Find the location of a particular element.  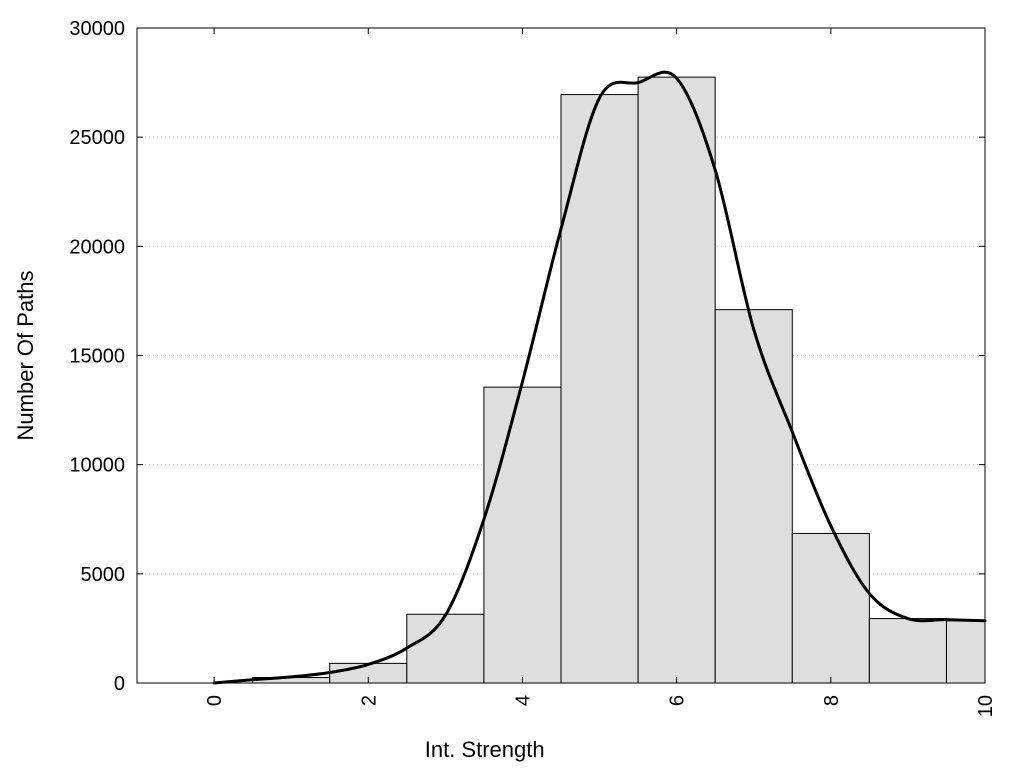

x-tick-label: 2 is located at coordinates (369, 700).